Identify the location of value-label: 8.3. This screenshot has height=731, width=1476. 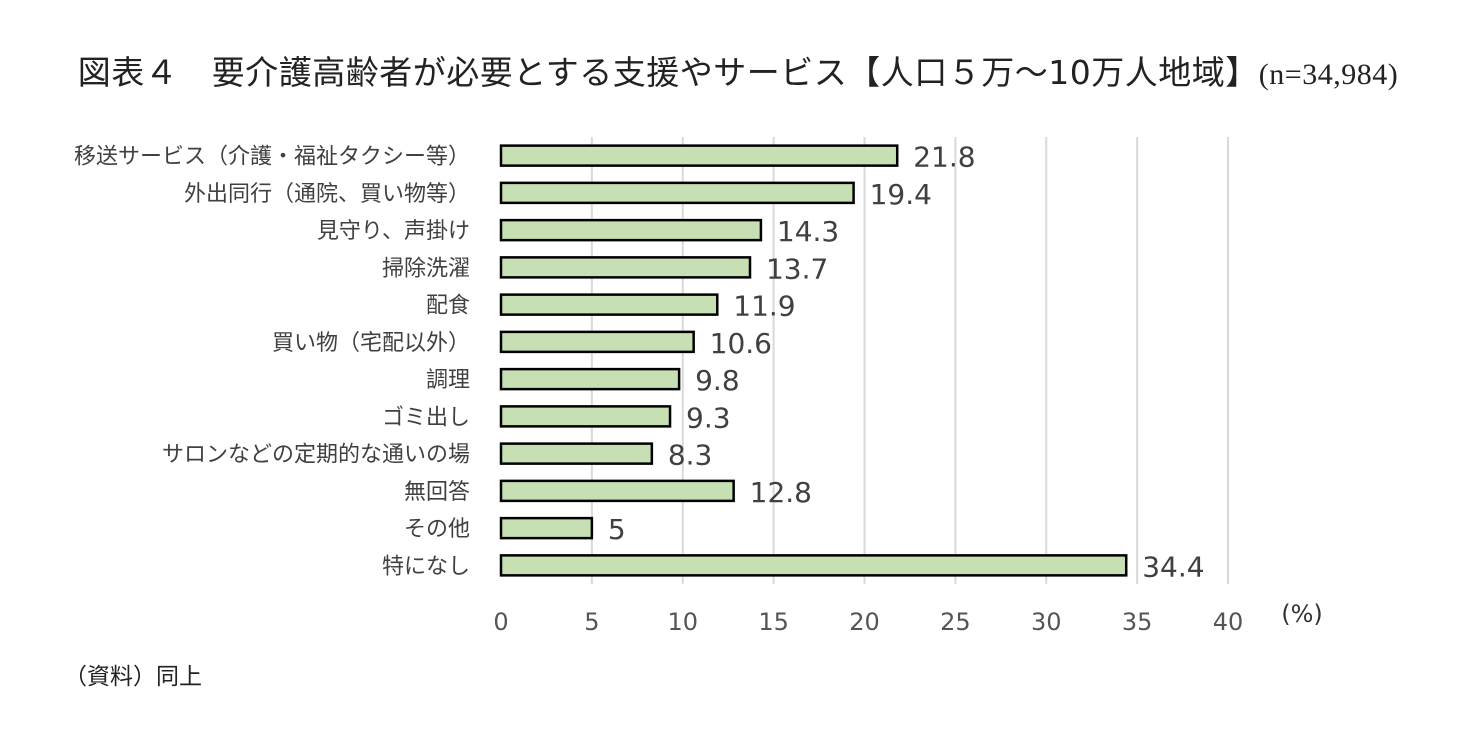
(690, 455).